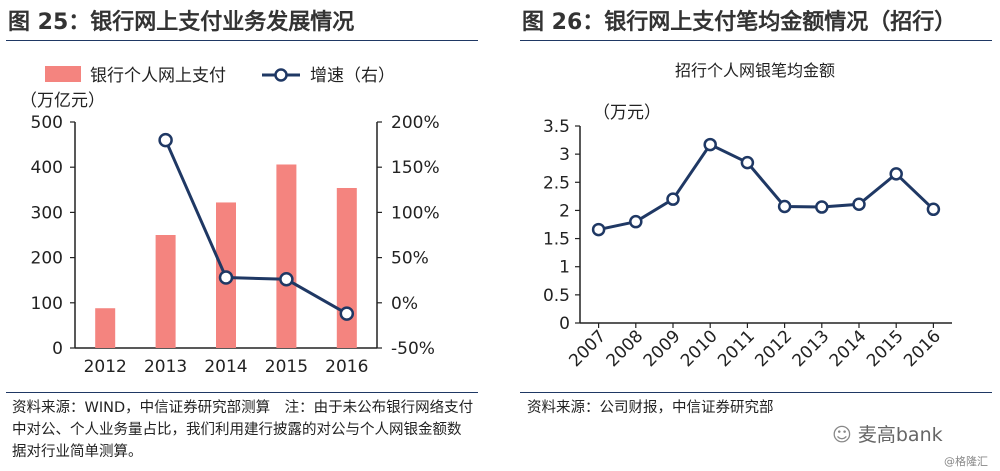 The height and width of the screenshot is (471, 1000). Describe the element at coordinates (739, 22) in the screenshot. I see `right-figure-title: 图 26：银行网上支付笔均金额情况（招行）` at that location.